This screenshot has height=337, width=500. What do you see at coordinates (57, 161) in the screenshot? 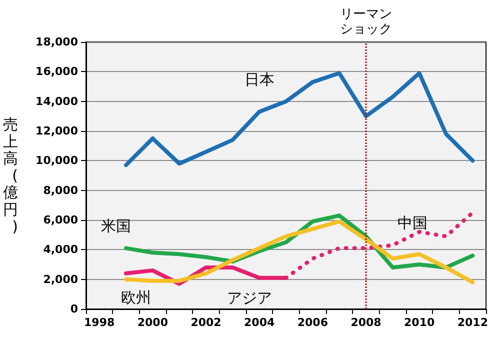
I see `y-tick-label: 10,000` at bounding box center [57, 161].